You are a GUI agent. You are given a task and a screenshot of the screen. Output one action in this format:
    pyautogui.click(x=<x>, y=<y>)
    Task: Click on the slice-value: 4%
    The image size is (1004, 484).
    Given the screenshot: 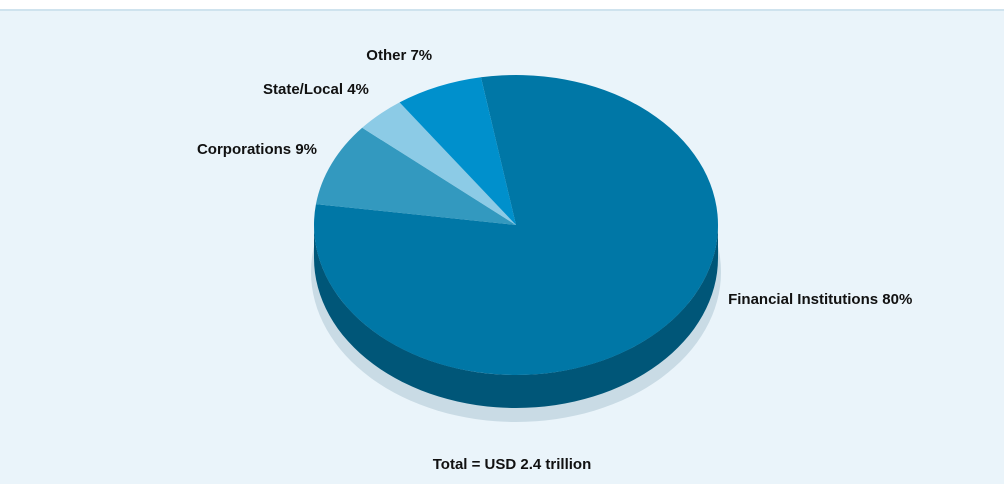 What is the action you would take?
    pyautogui.click(x=358, y=89)
    